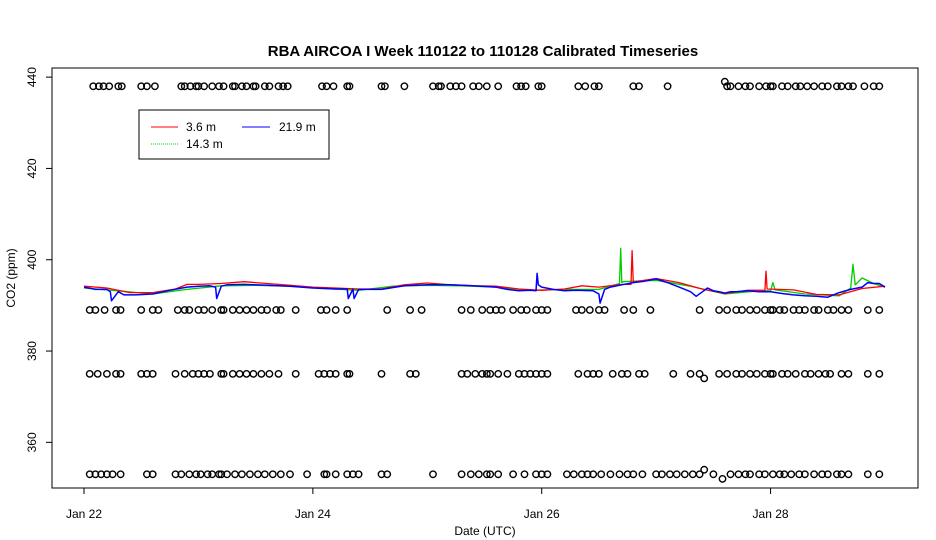 The image size is (936, 540). I want to click on legend-label-3-6m: 3.6 m, so click(201, 127).